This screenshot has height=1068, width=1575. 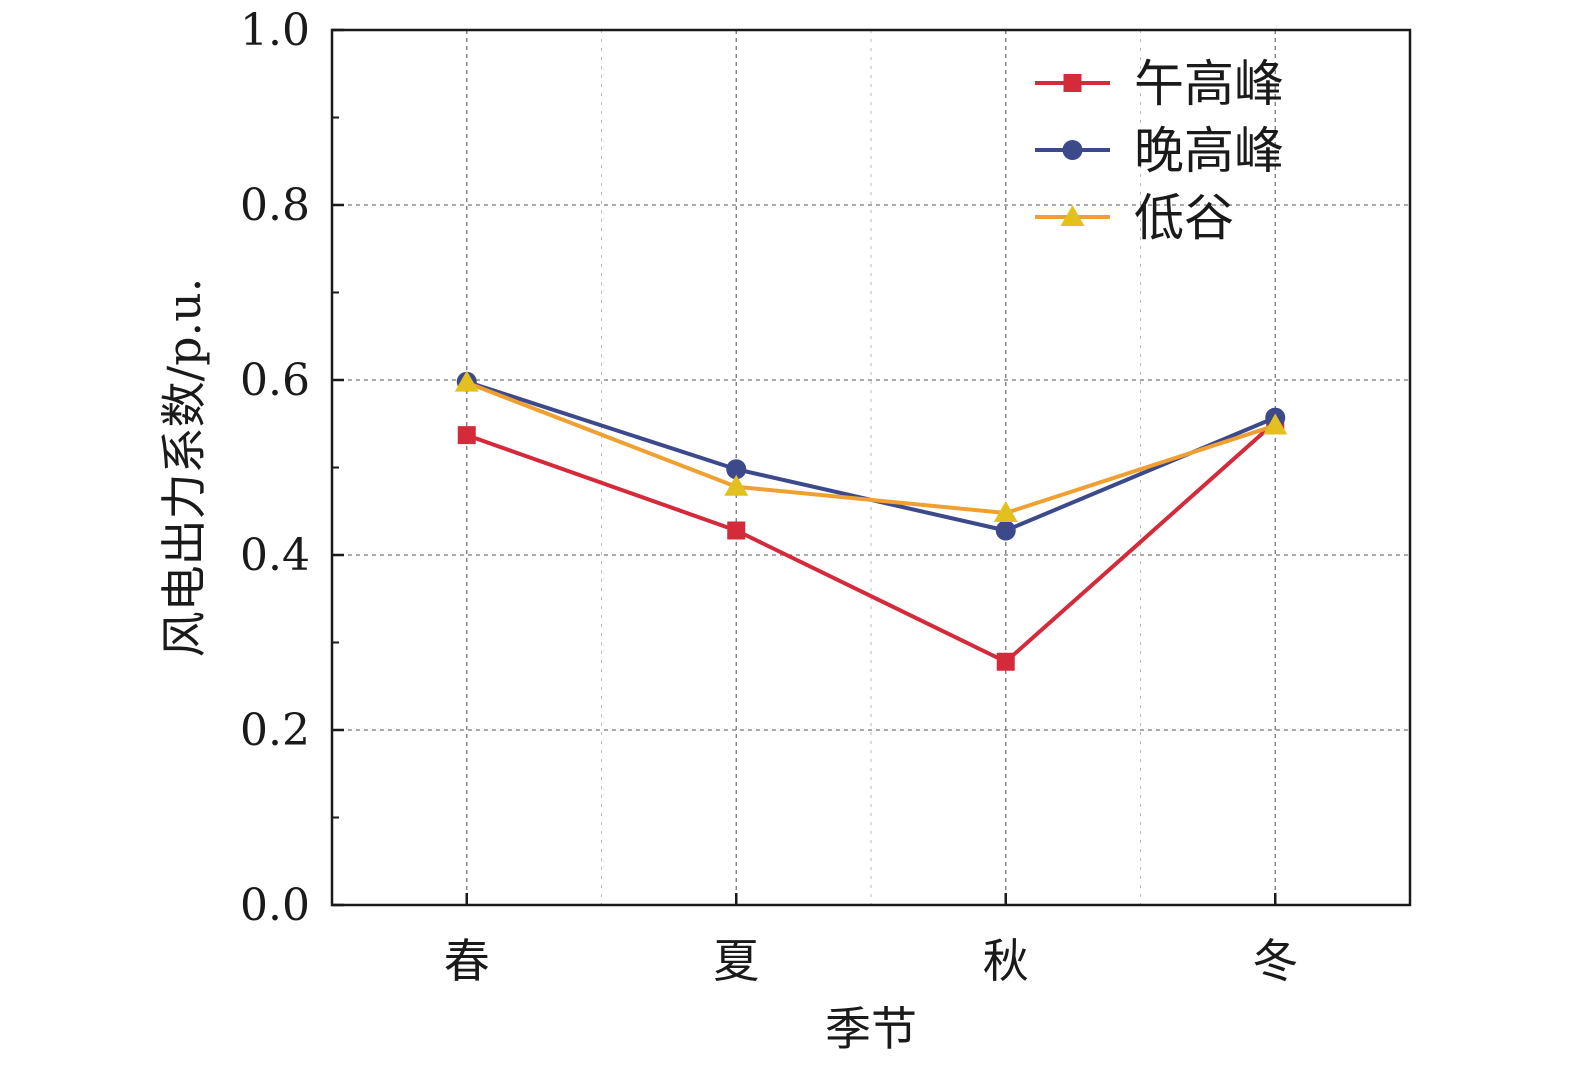 I want to click on x-tick-label: 夏, so click(x=736, y=961).